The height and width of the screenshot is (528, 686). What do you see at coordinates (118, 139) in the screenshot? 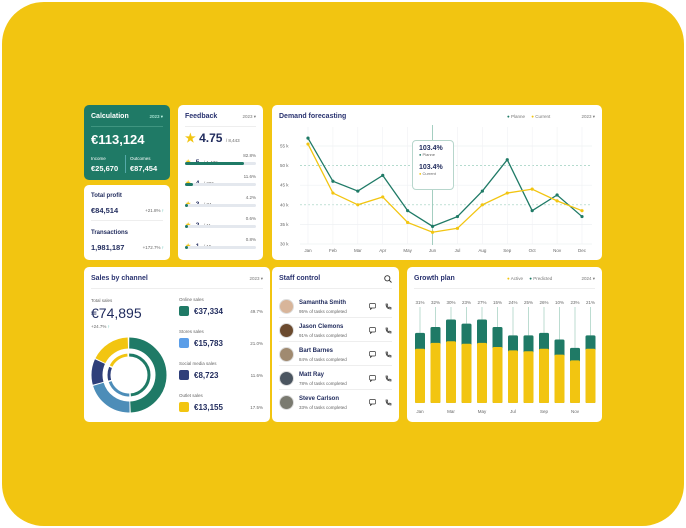
I see `calculation-total: €113,124` at bounding box center [118, 139].